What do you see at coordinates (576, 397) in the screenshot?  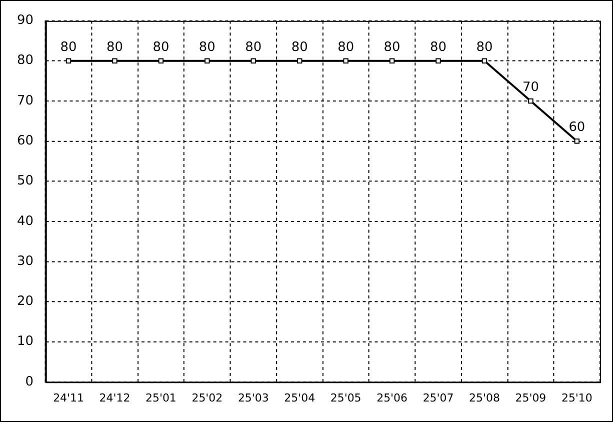 I see `x-tick-label: 25'10` at bounding box center [576, 397].